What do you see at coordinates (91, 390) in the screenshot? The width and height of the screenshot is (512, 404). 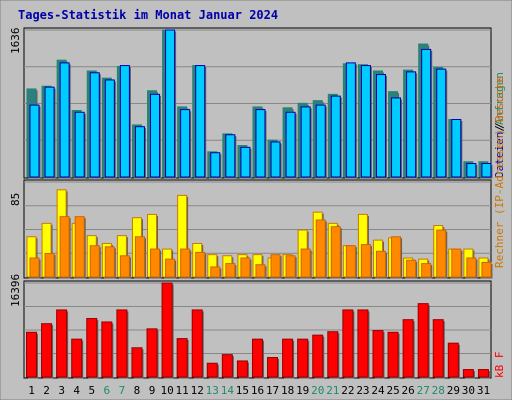 I see `x-tick-label: 5` at bounding box center [91, 390].